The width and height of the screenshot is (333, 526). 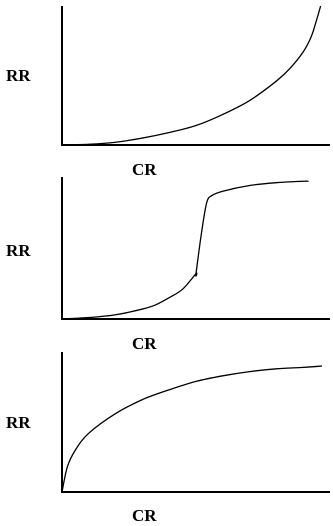 What do you see at coordinates (144, 343) in the screenshot?
I see `chart-2-xlabel: CR` at bounding box center [144, 343].